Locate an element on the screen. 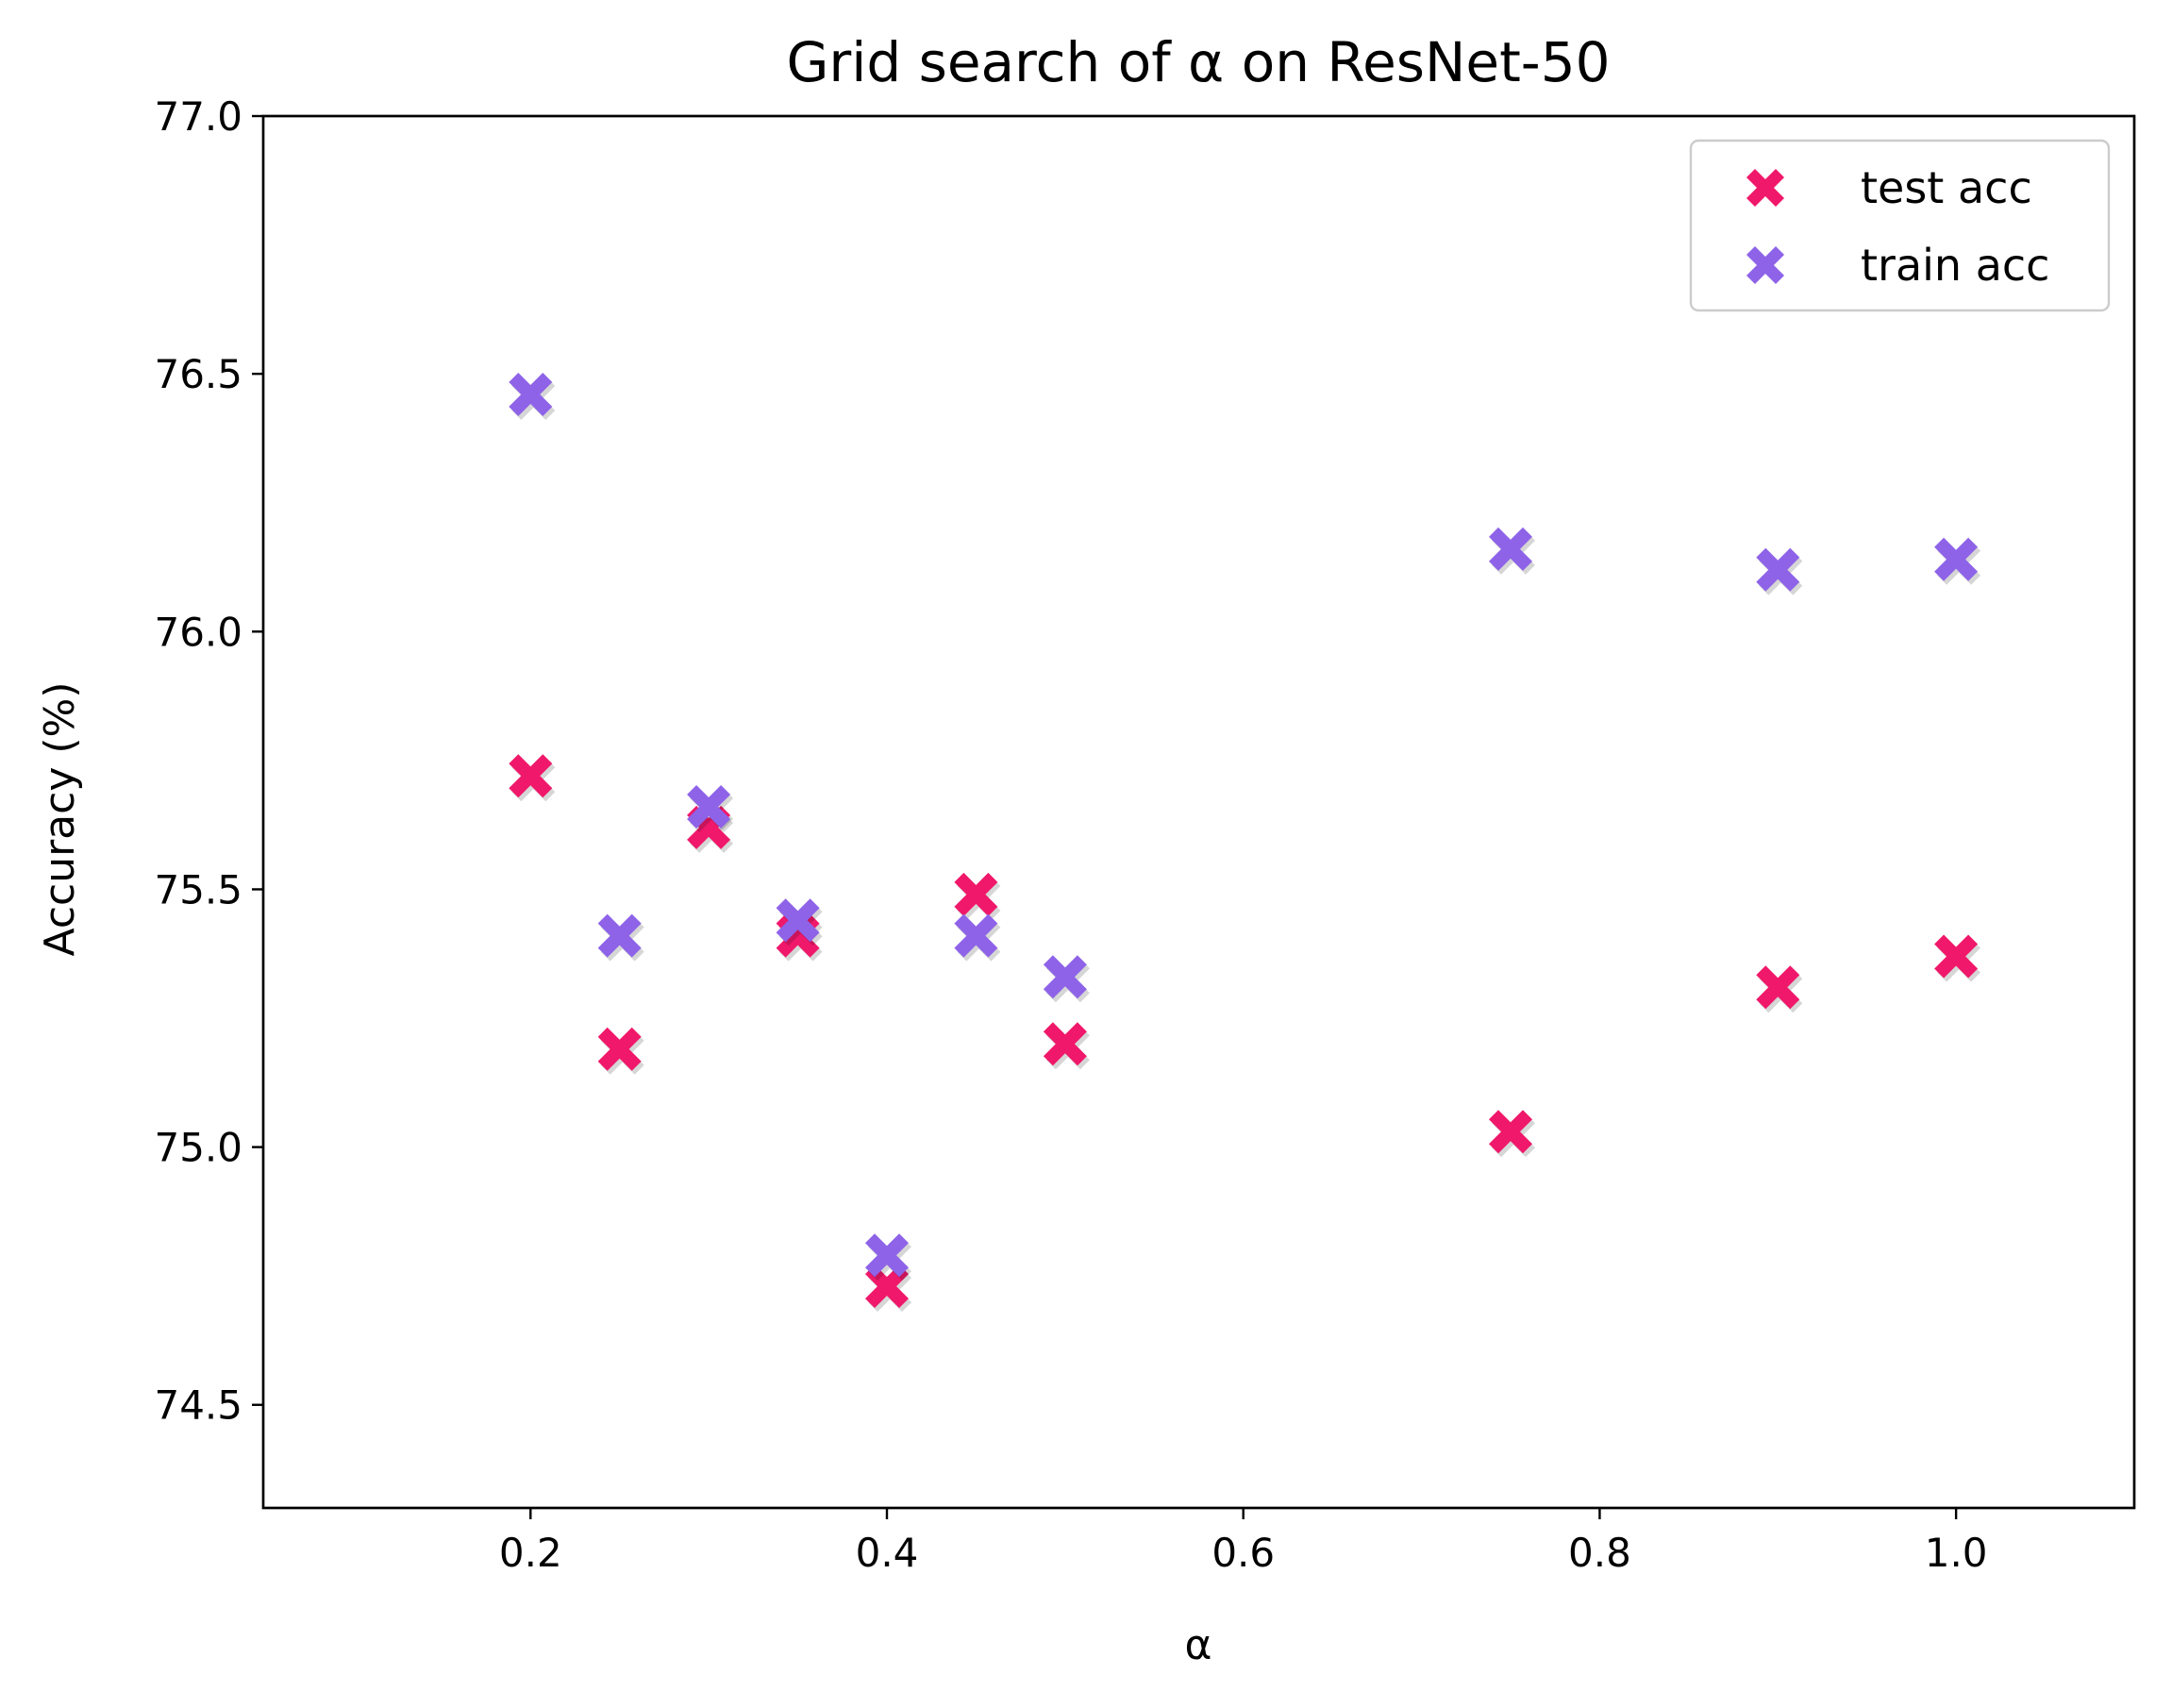 The width and height of the screenshot is (2172, 1708). y-tick-label: 75.0 is located at coordinates (198, 1148).